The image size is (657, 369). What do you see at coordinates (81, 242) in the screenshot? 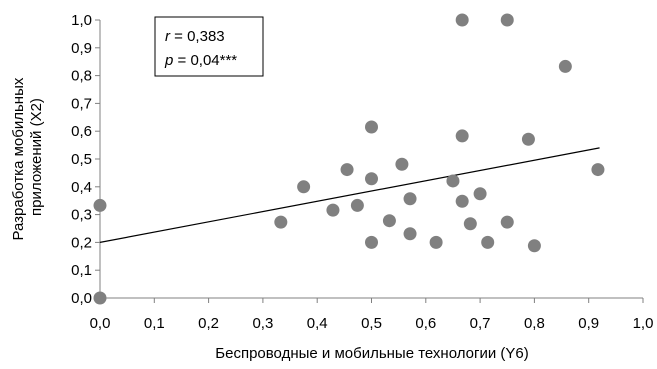
I see `y-tick-label: 0,2` at bounding box center [81, 242].